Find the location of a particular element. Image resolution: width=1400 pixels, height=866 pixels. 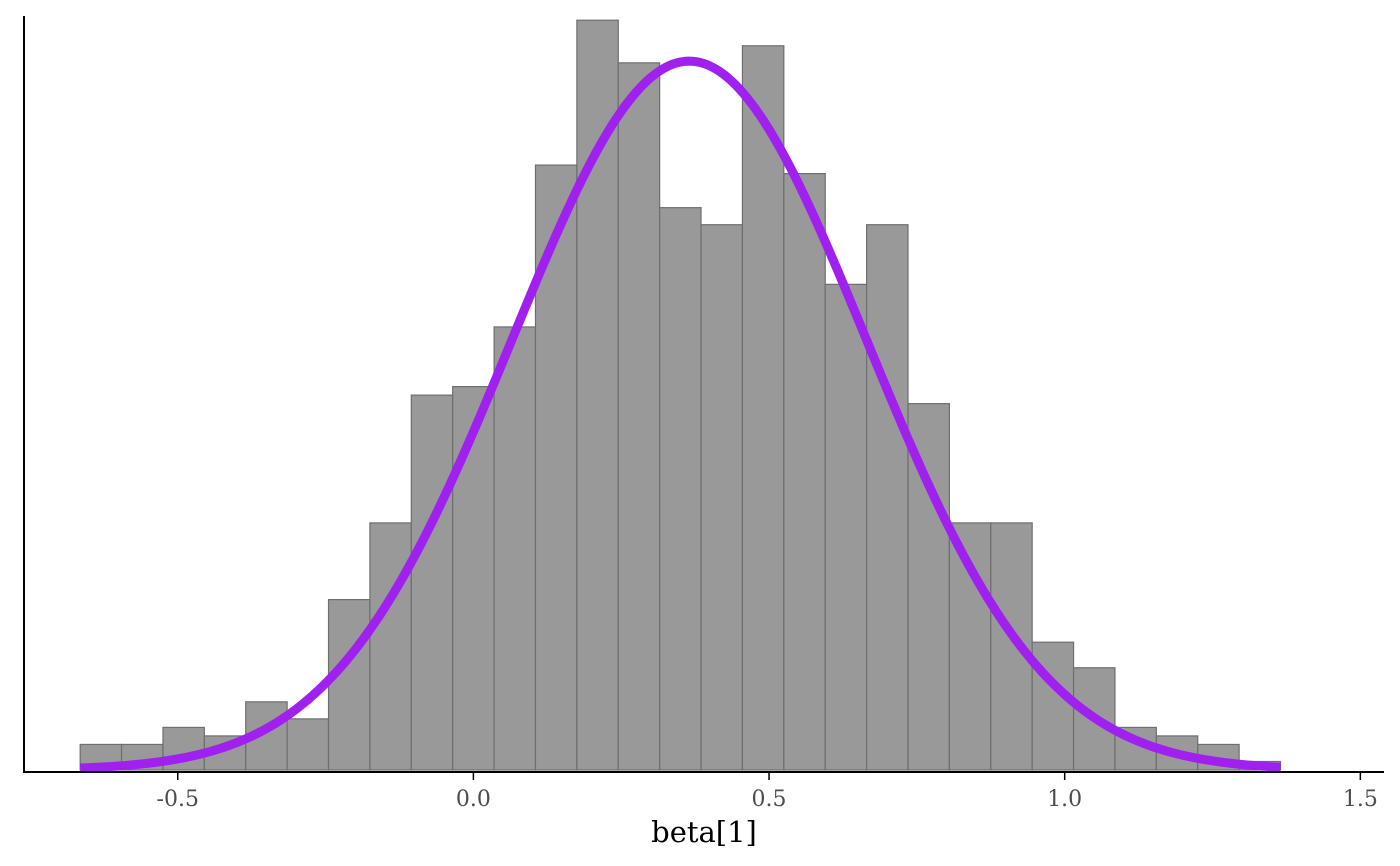

x-axis-ticks: -0.5 0.0 0.5 1.0 1.5 is located at coordinates (767, 792).